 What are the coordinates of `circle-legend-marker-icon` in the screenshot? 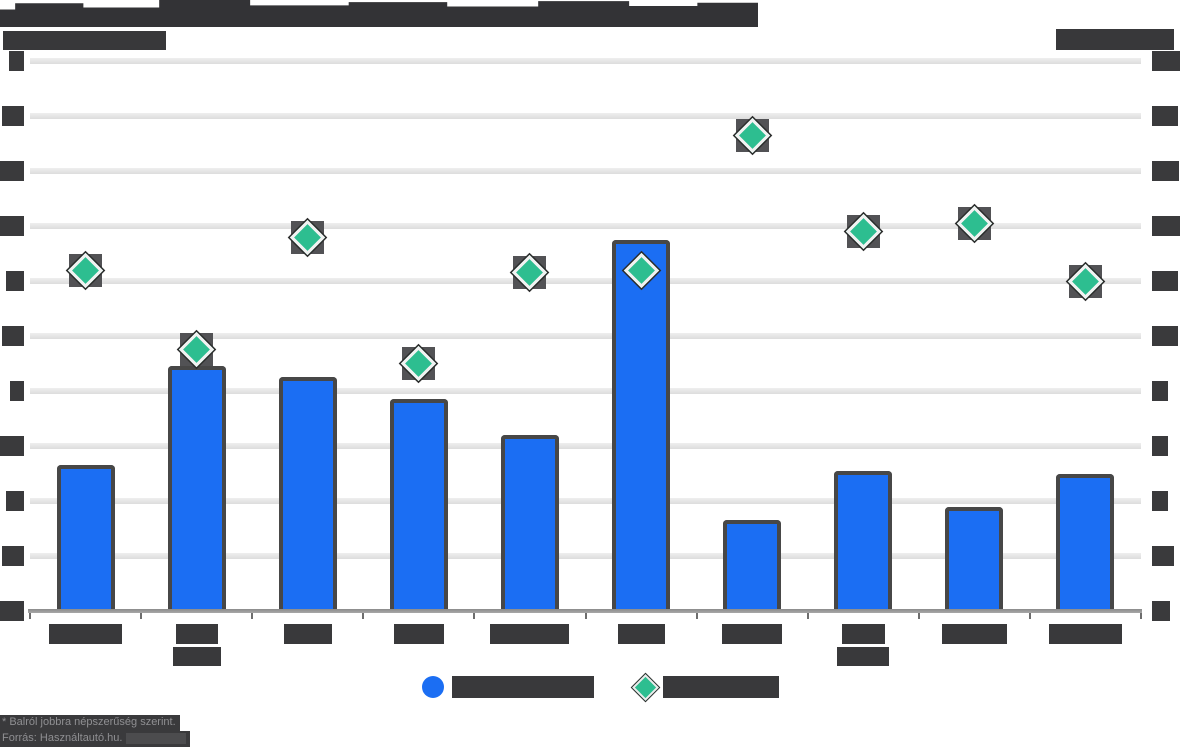 It's located at (432, 687).